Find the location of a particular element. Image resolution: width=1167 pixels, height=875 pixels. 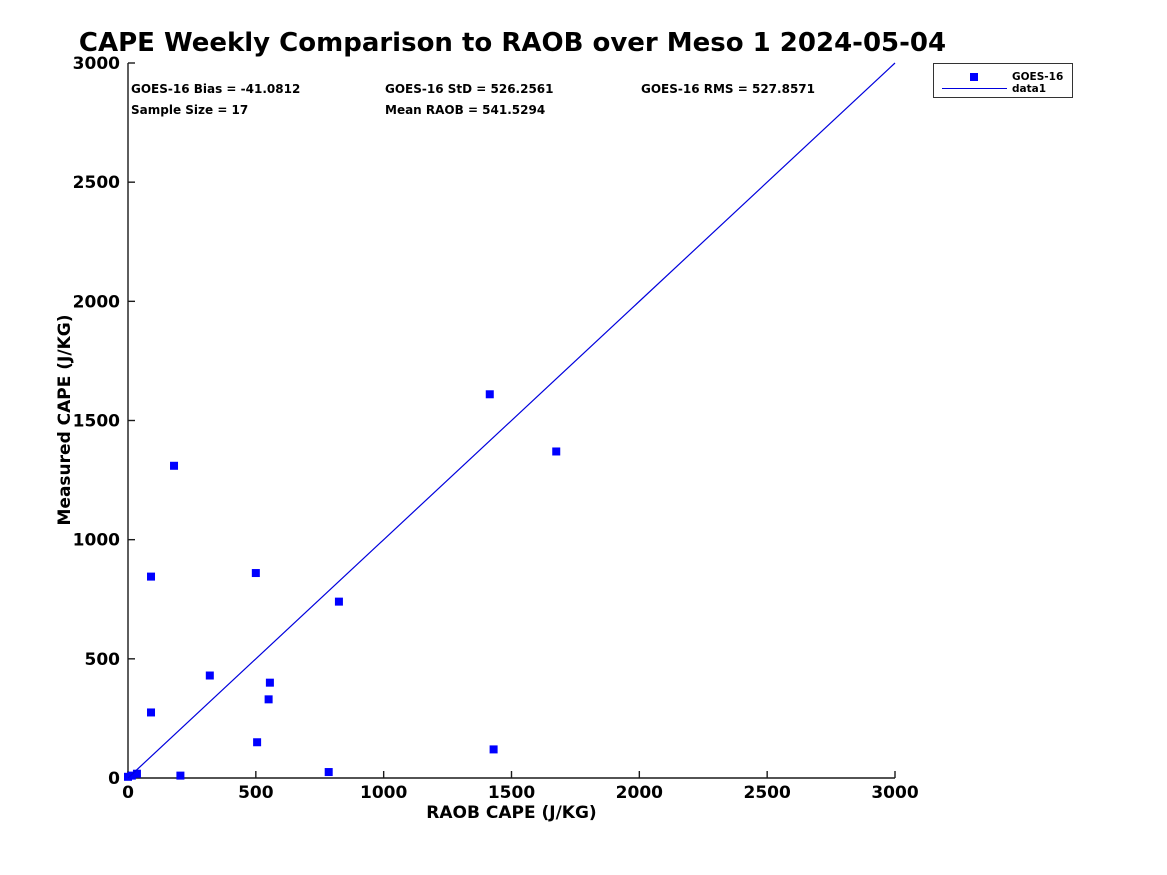

x-tick-label: 1000 is located at coordinates (383, 793).